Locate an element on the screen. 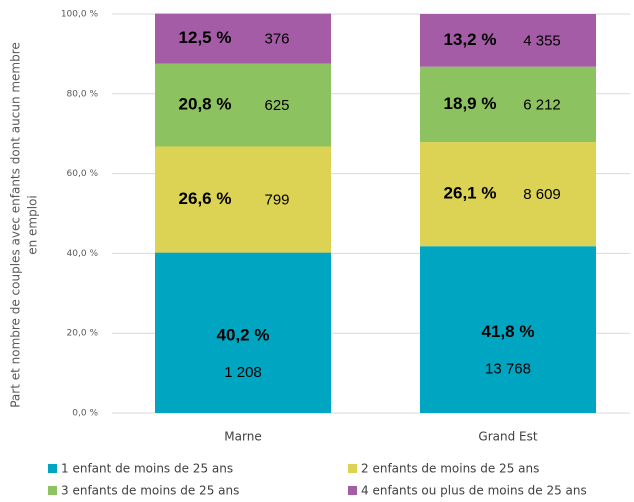 The height and width of the screenshot is (502, 634). legend-label: 3 enfants de moins de 25 ans is located at coordinates (150, 491).